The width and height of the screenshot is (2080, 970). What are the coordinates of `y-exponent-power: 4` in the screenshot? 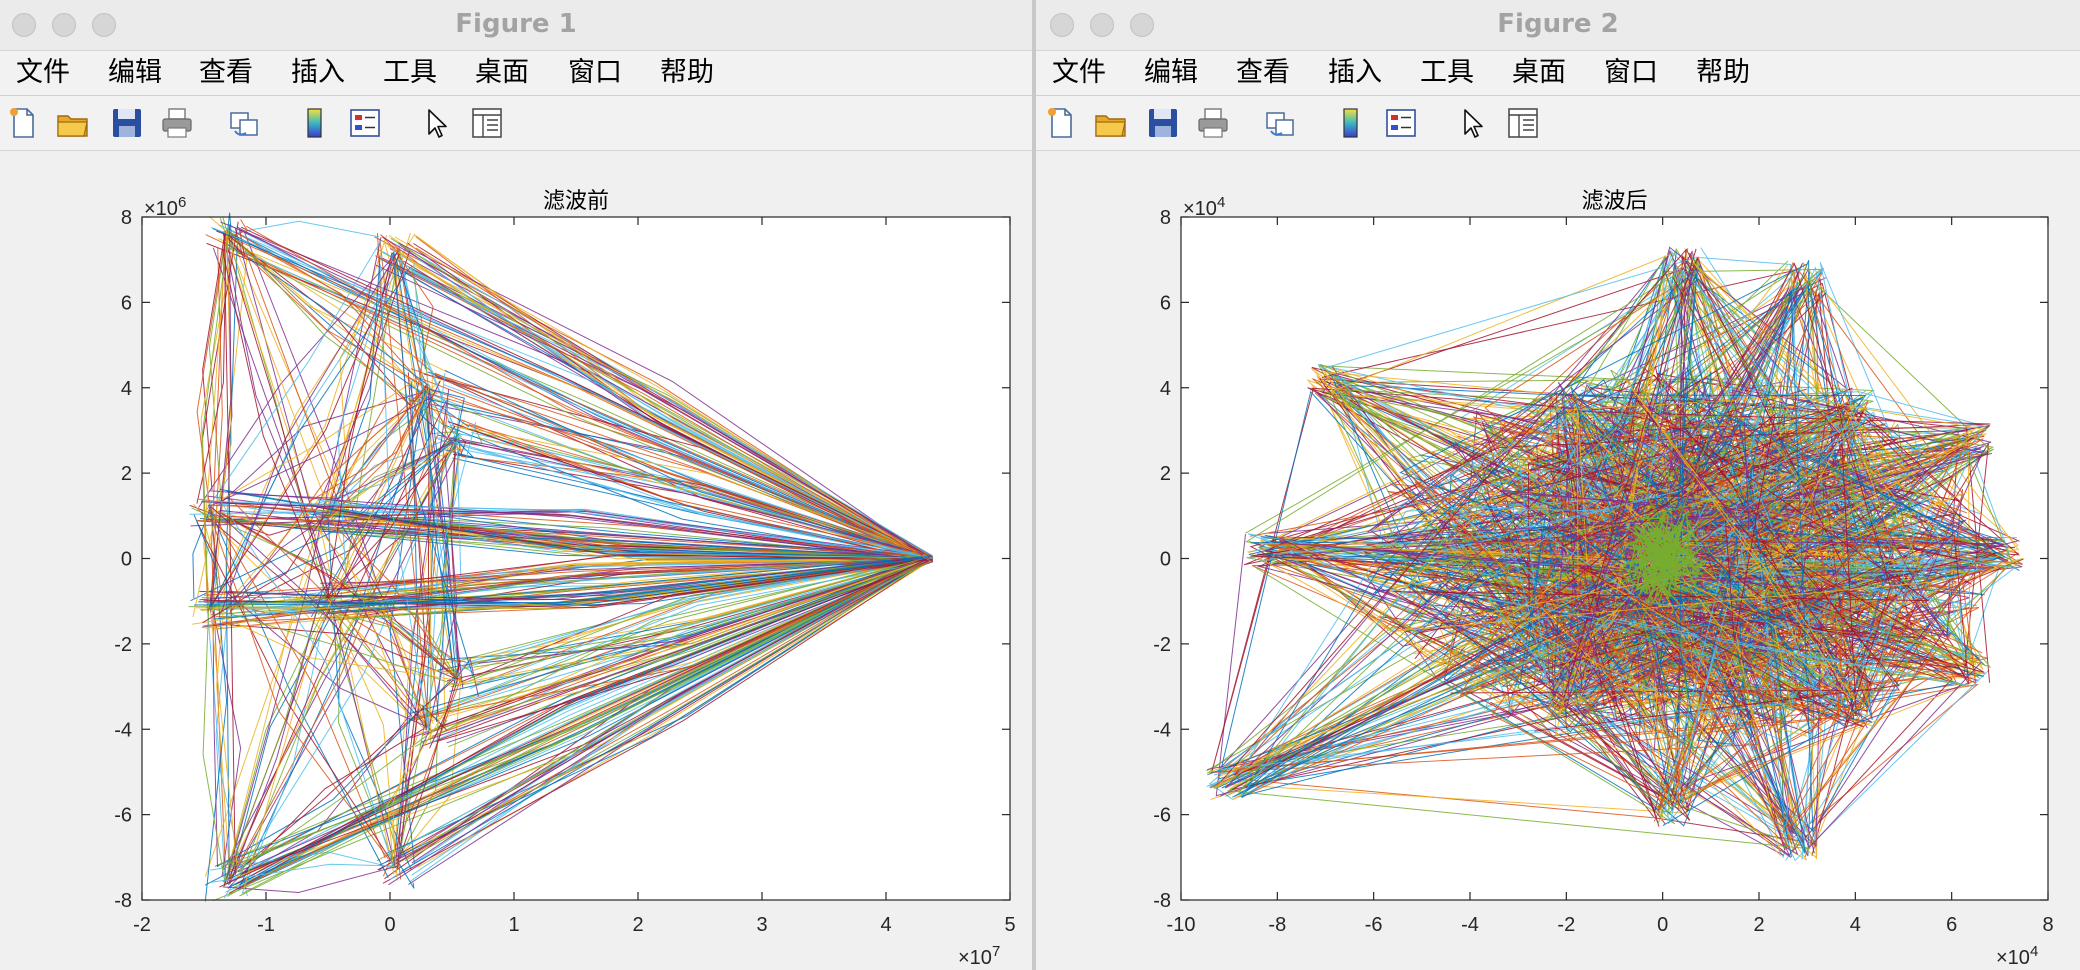 It's located at (1221, 202).